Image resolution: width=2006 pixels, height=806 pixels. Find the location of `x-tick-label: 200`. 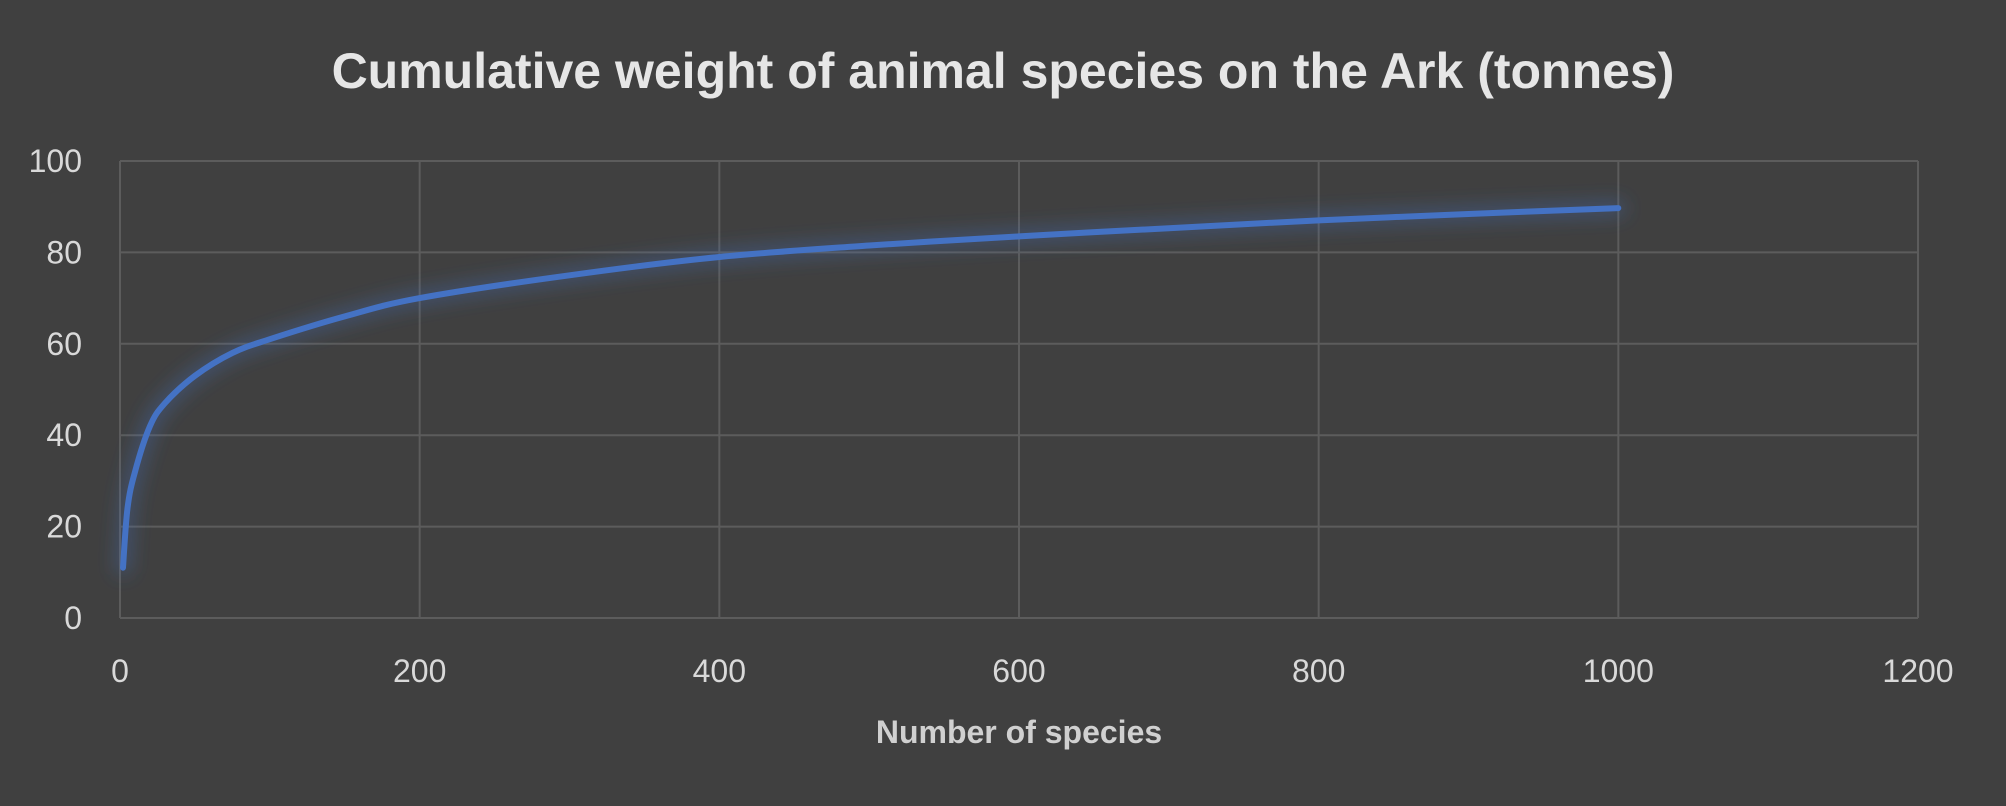

x-tick-label: 200 is located at coordinates (419, 671).